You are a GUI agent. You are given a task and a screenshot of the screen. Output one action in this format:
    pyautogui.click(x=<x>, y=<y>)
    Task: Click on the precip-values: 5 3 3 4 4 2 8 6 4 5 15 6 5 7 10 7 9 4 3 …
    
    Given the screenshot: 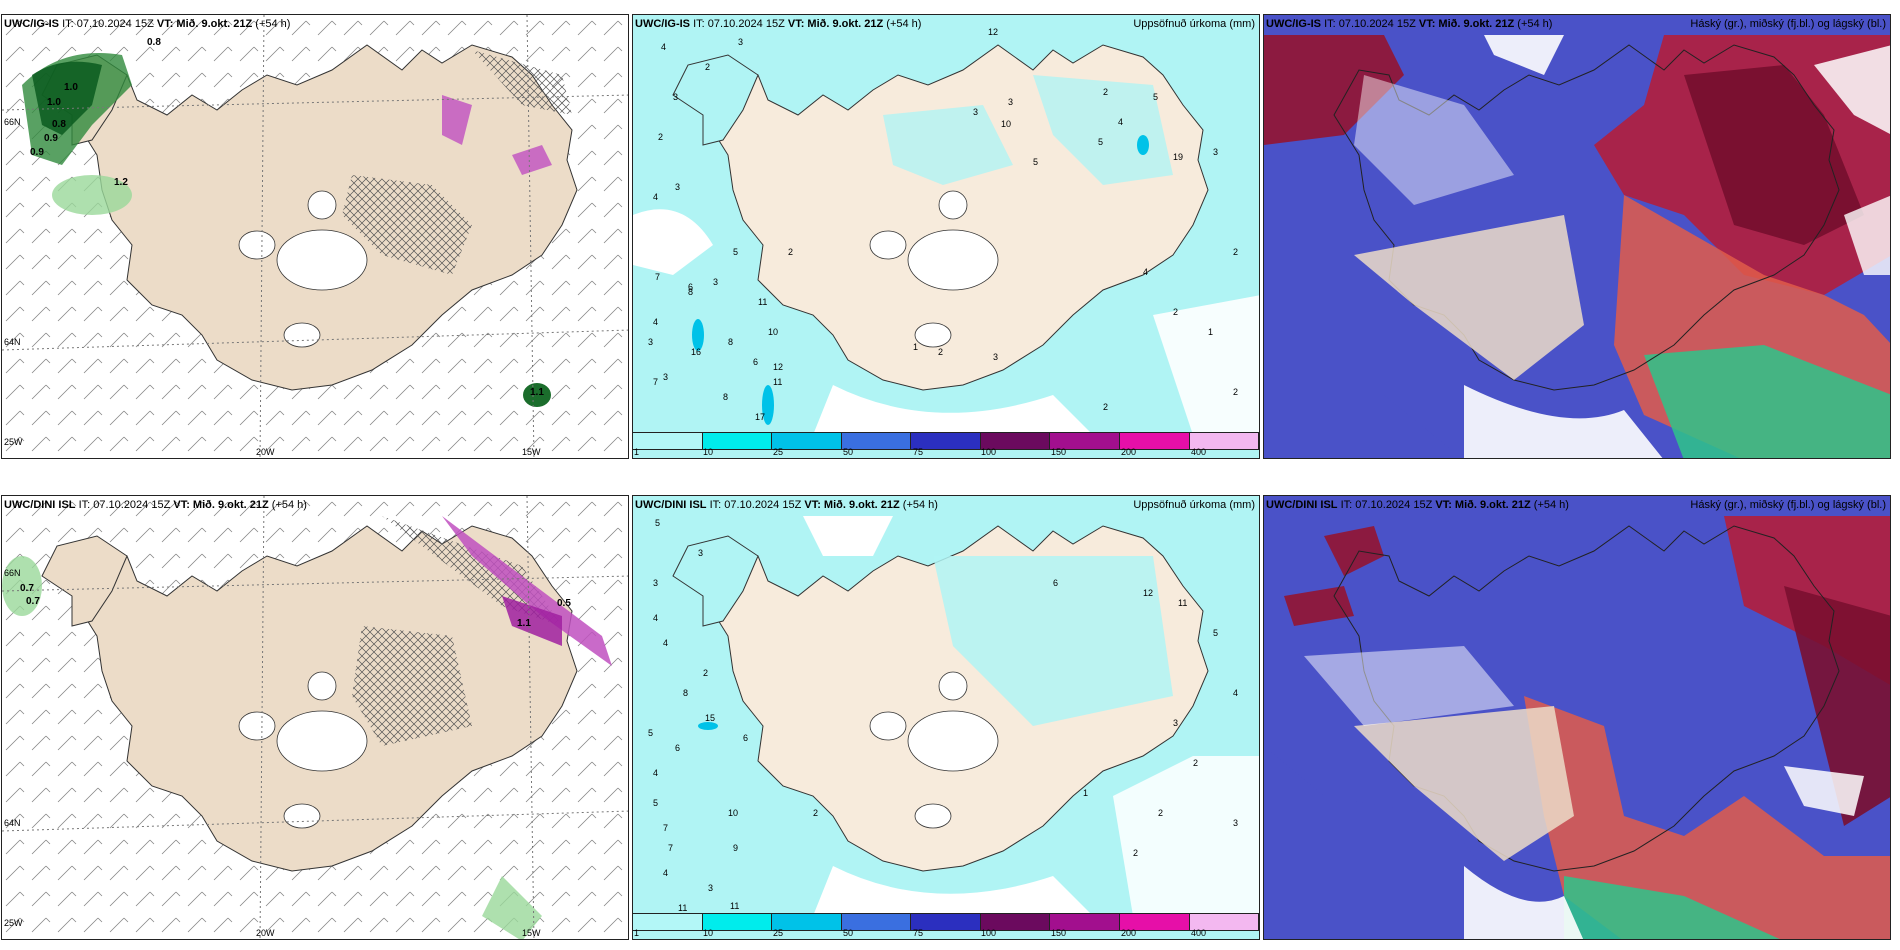 What is the action you would take?
    pyautogui.click(x=943, y=715)
    